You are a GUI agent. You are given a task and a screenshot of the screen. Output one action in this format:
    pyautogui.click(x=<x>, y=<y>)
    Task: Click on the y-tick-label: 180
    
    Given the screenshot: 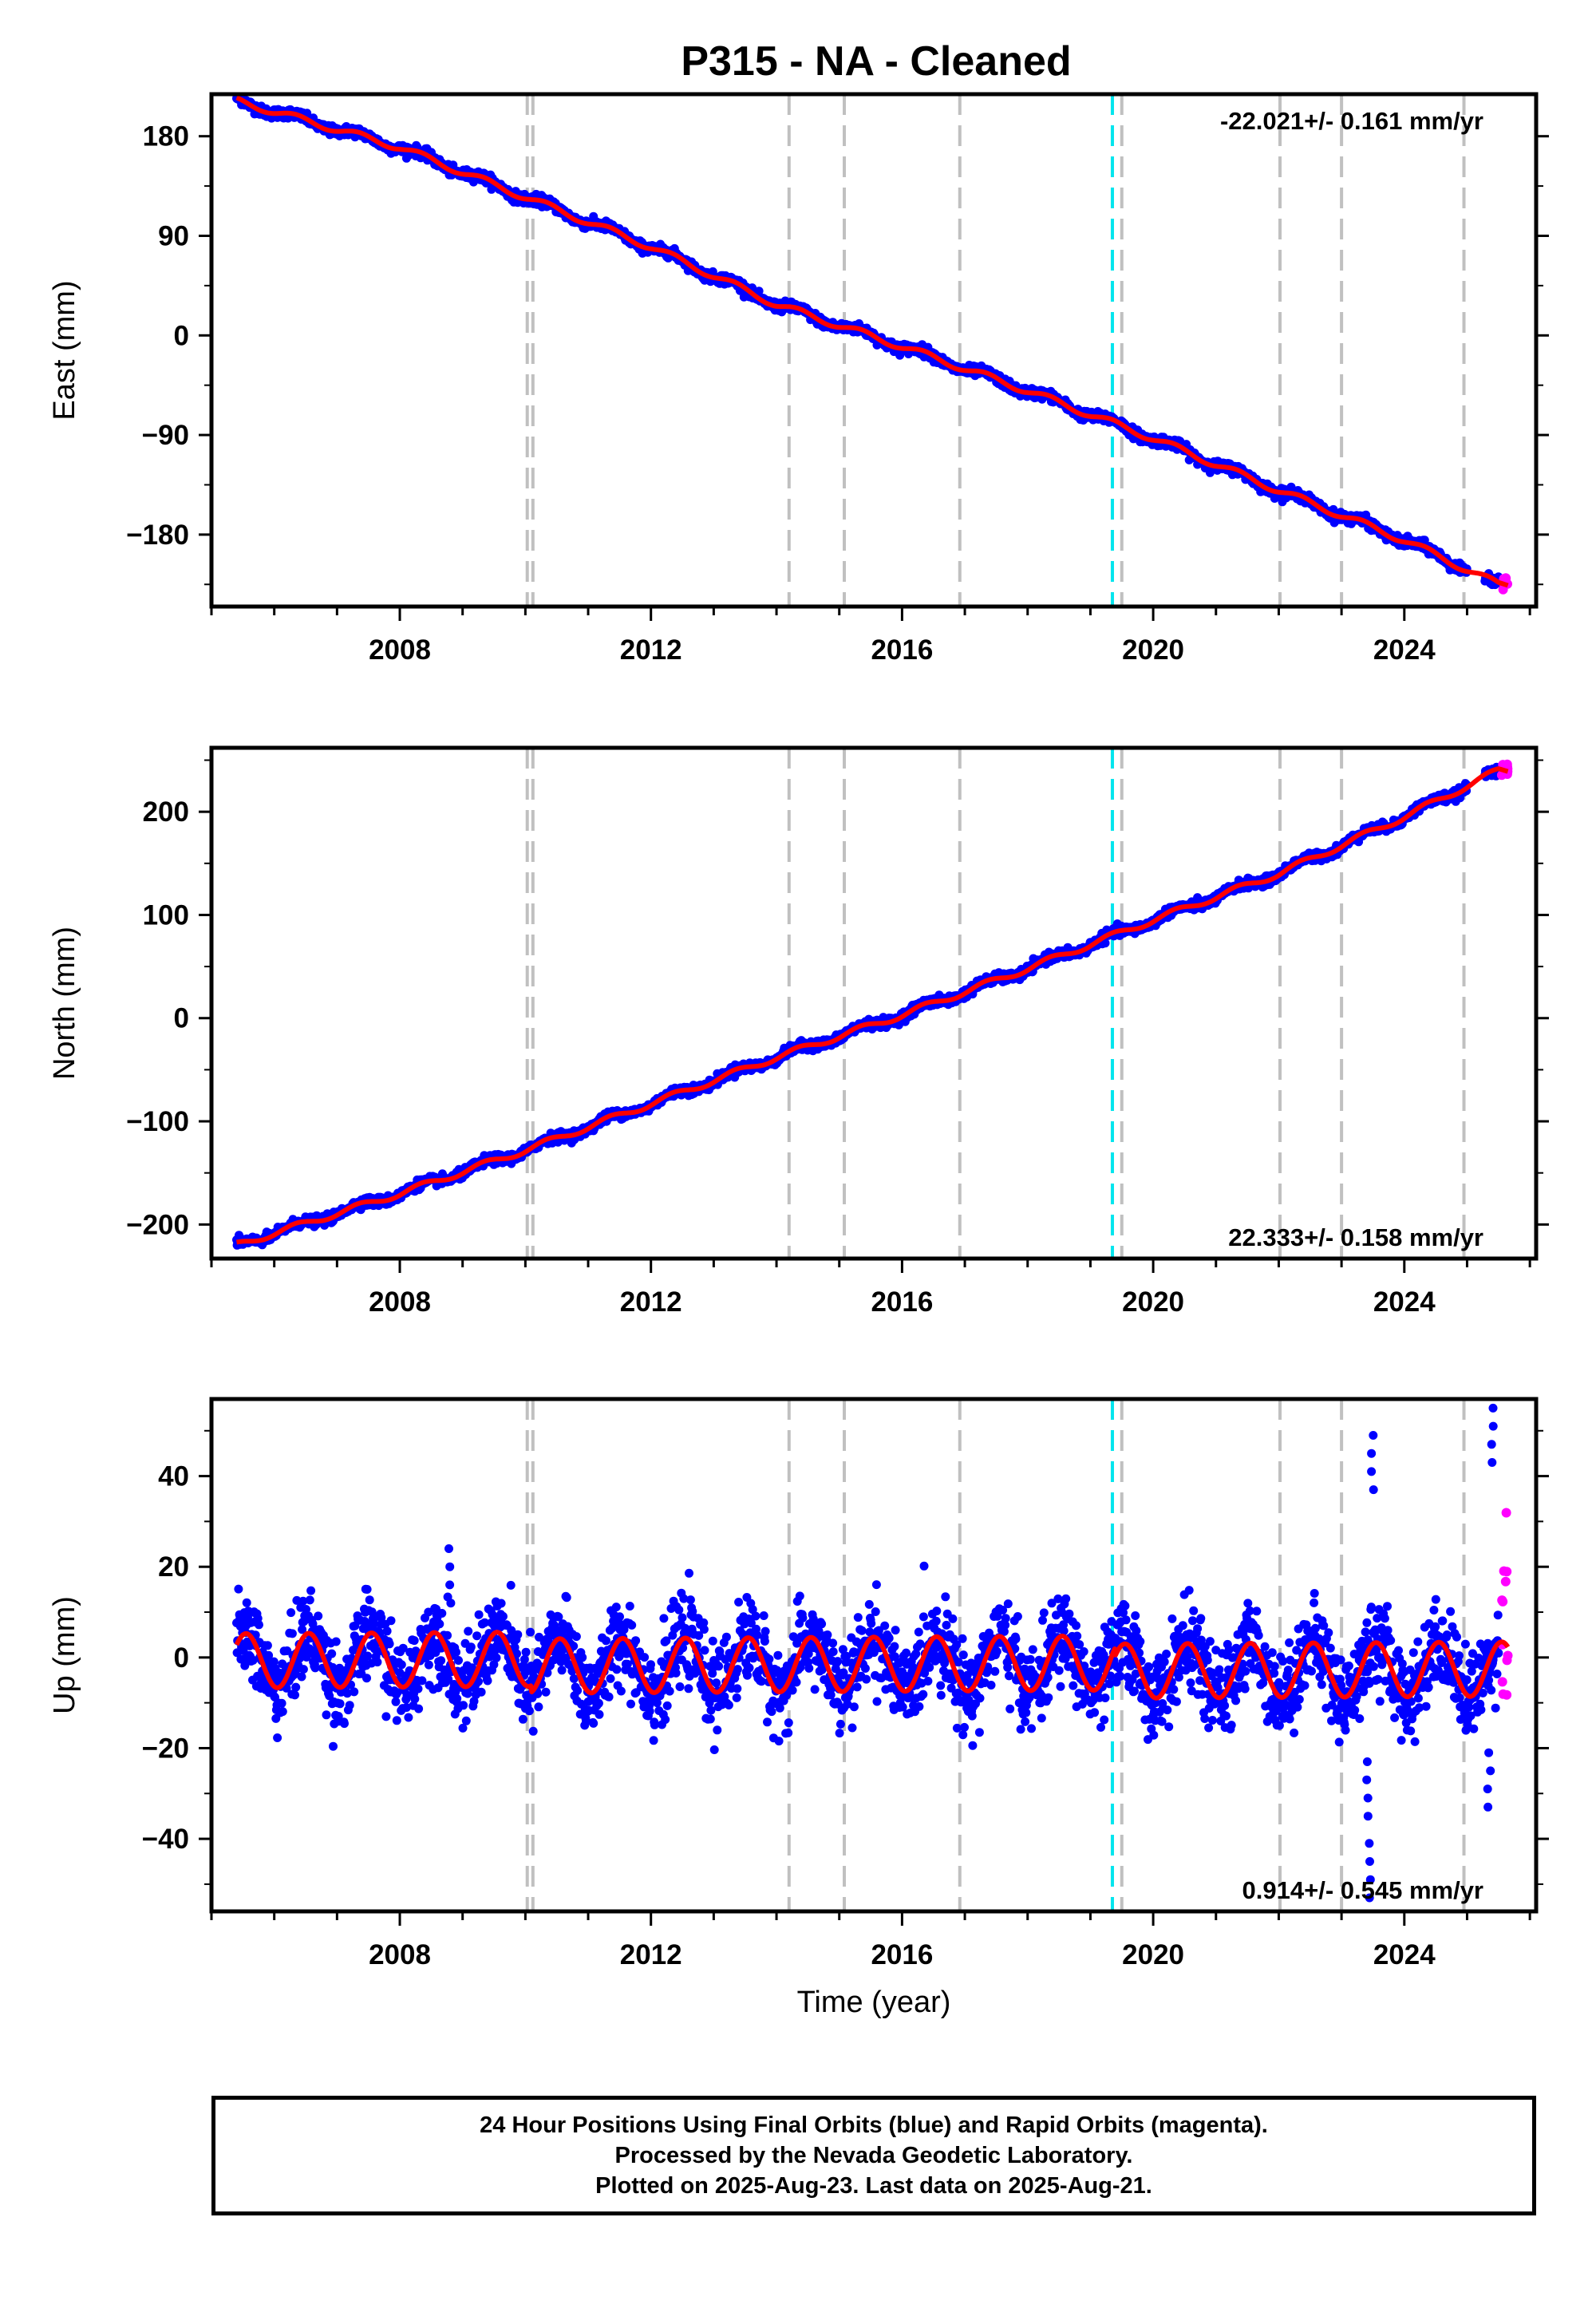 What is the action you would take?
    pyautogui.click(x=166, y=136)
    